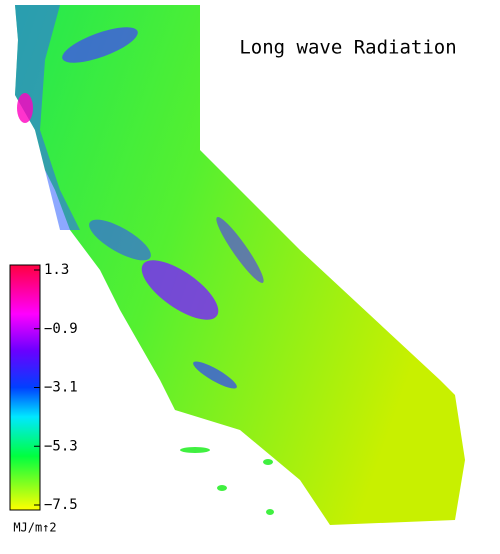 This screenshot has height=554, width=500. Describe the element at coordinates (47, 117) in the screenshot. I see `coast-band` at that location.